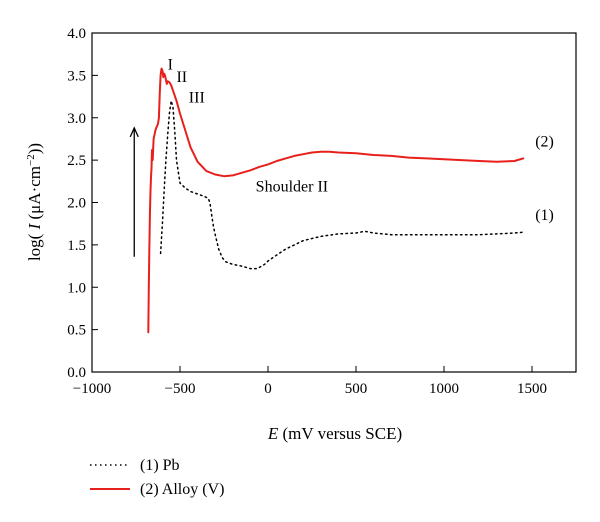  I want to click on annotation: I, so click(170, 64).